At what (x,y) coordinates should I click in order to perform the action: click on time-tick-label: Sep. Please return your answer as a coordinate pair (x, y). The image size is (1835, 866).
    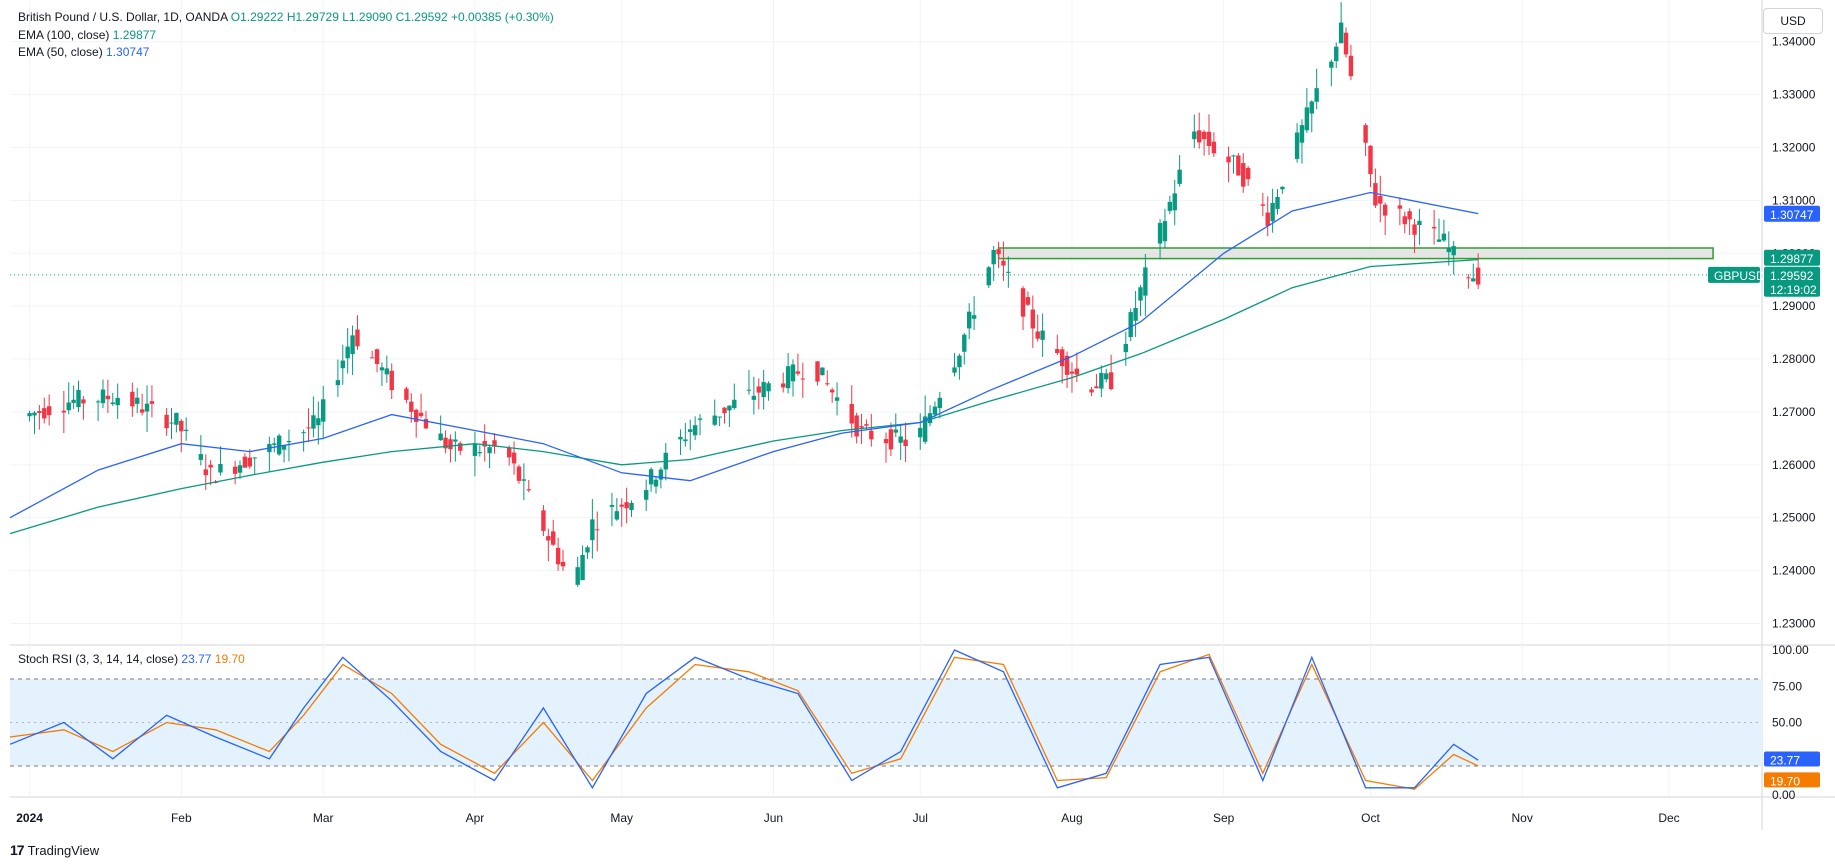
    Looking at the image, I should click on (1224, 818).